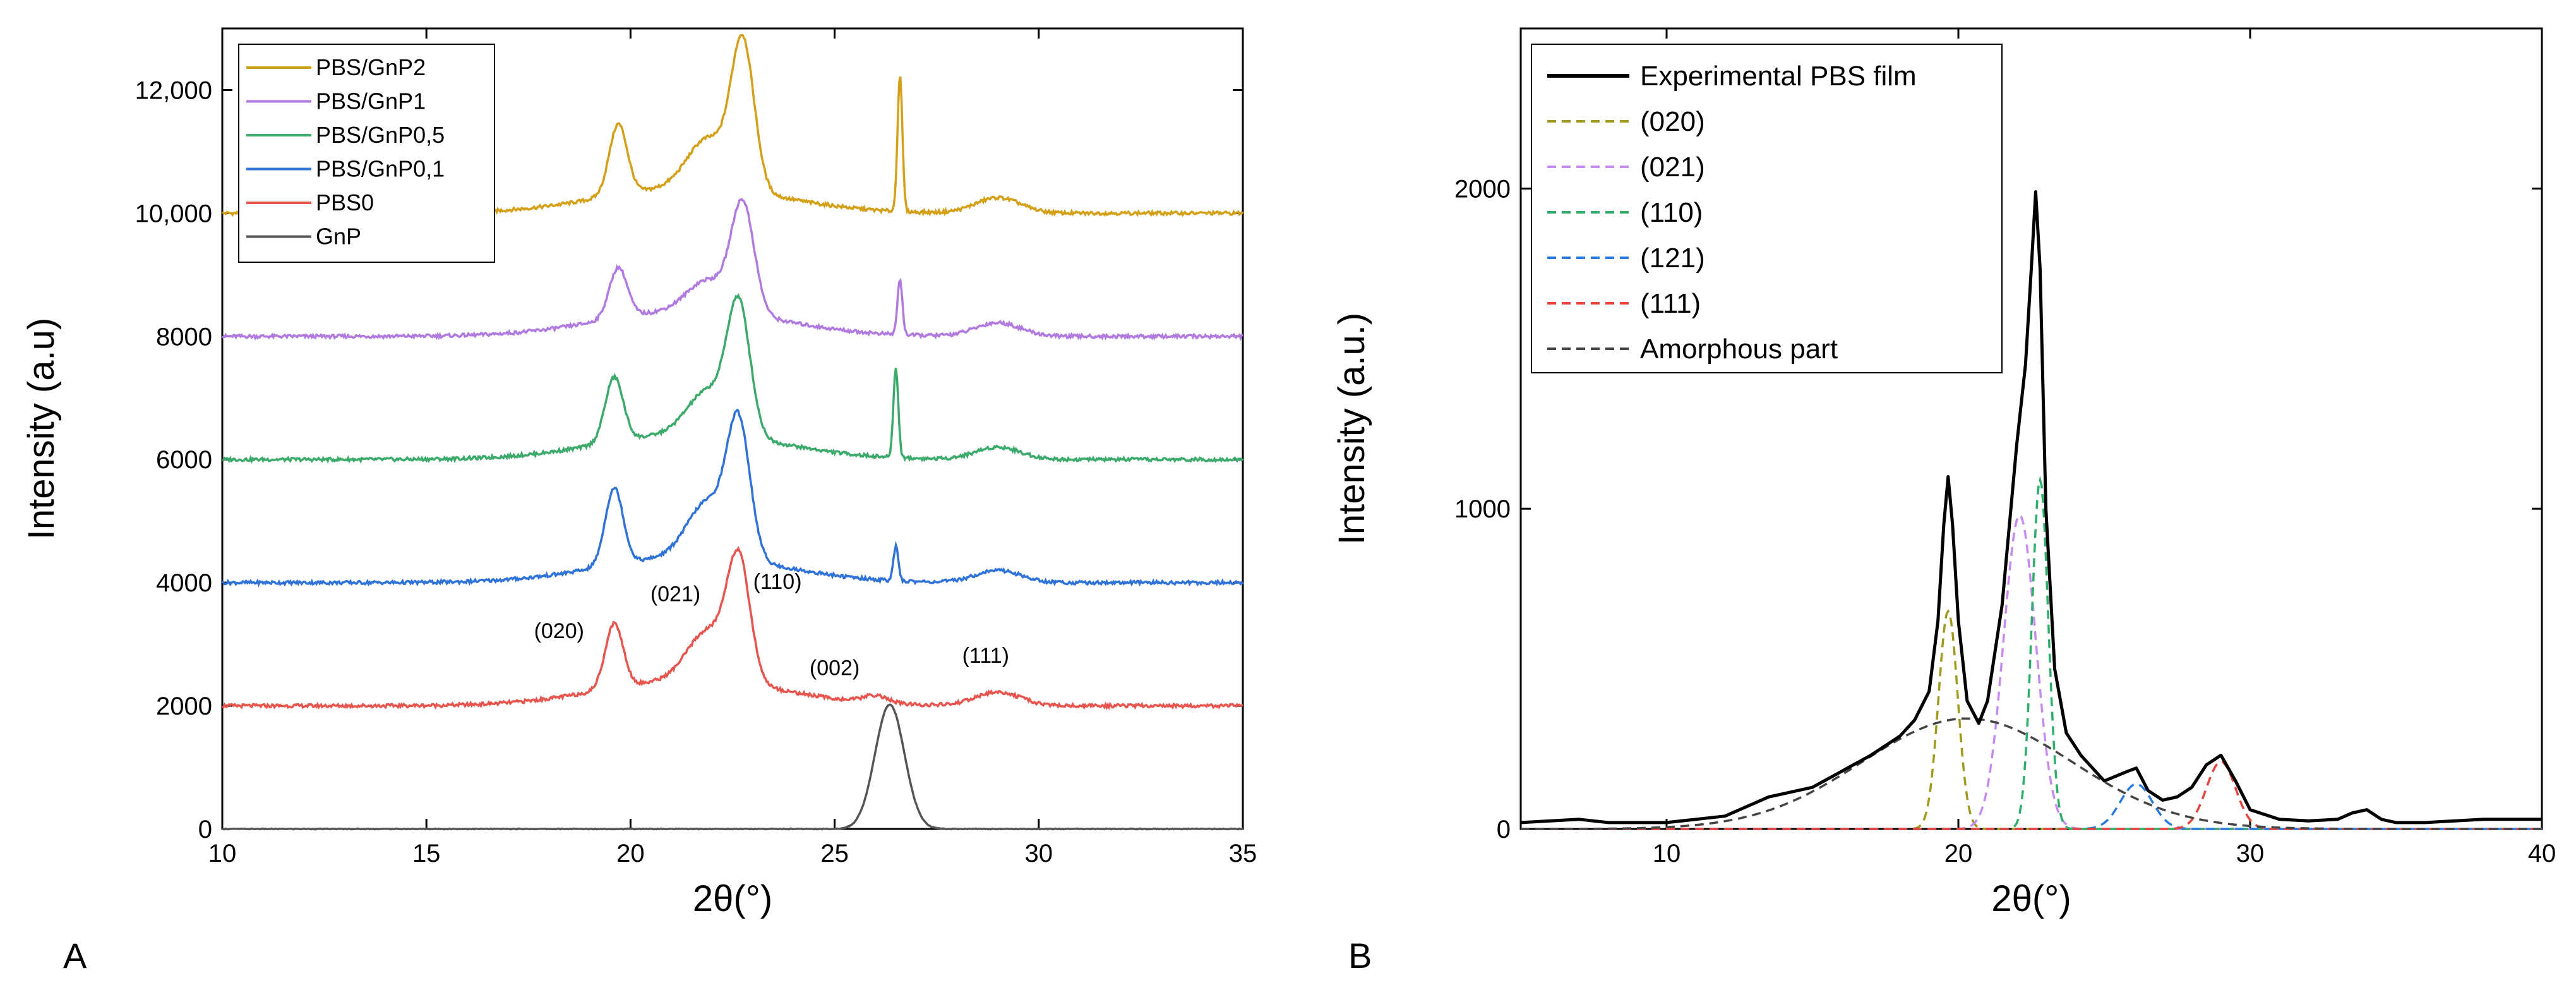 This screenshot has height=997, width=2576. What do you see at coordinates (205, 829) in the screenshot?
I see `chart-a-y-tick-label: 0` at bounding box center [205, 829].